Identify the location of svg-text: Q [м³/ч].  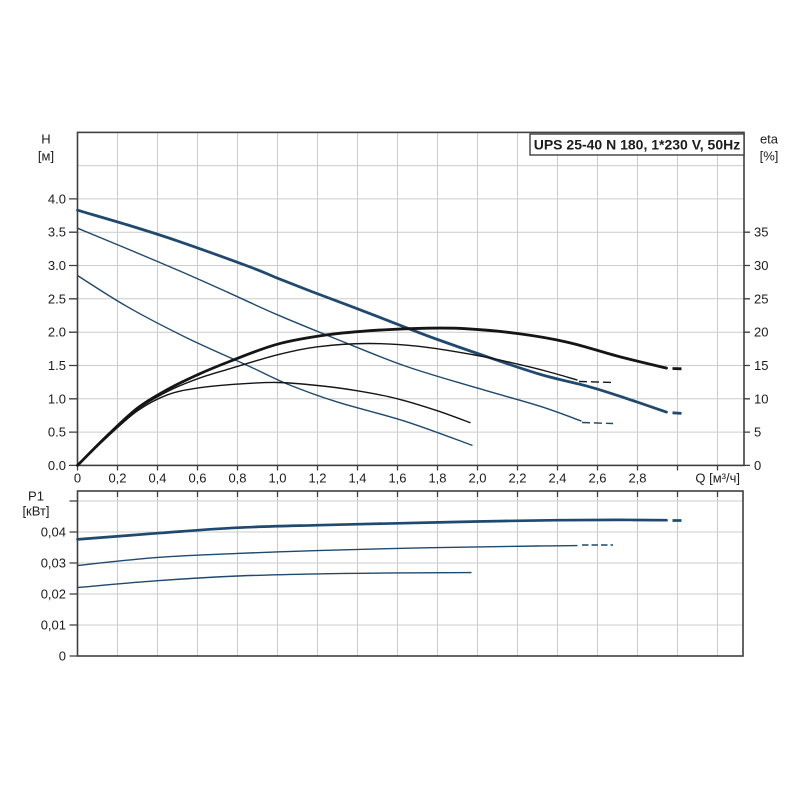
(717, 478).